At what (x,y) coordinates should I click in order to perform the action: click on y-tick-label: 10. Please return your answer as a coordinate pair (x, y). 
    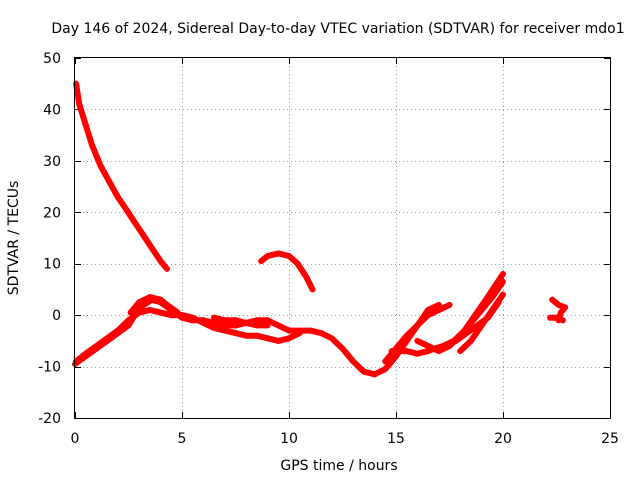
    Looking at the image, I should click on (52, 265).